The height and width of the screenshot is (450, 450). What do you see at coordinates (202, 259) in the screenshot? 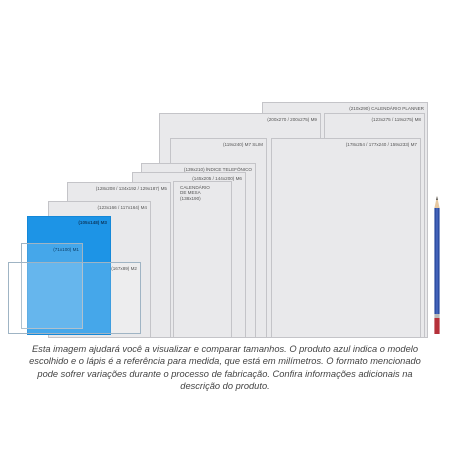
I see `sheet-calendario-mesa: CALENDÁRIO DE MESA (138x190)` at bounding box center [202, 259].